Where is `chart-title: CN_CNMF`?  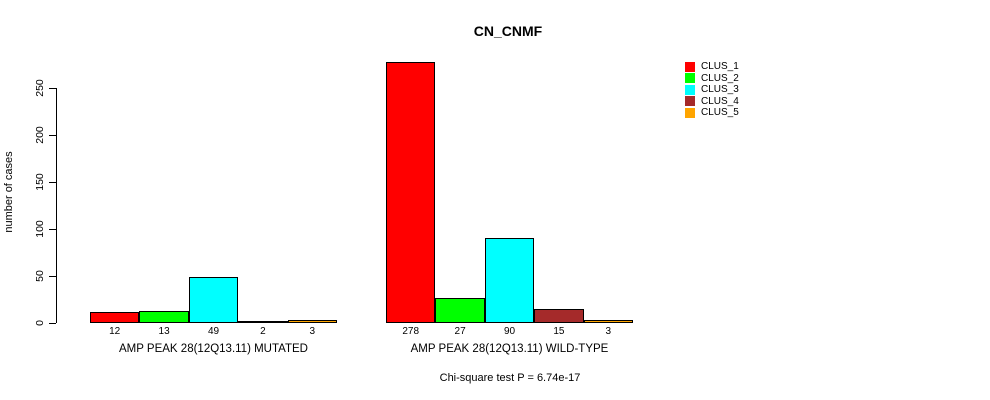
chart-title: CN_CNMF is located at coordinates (508, 31).